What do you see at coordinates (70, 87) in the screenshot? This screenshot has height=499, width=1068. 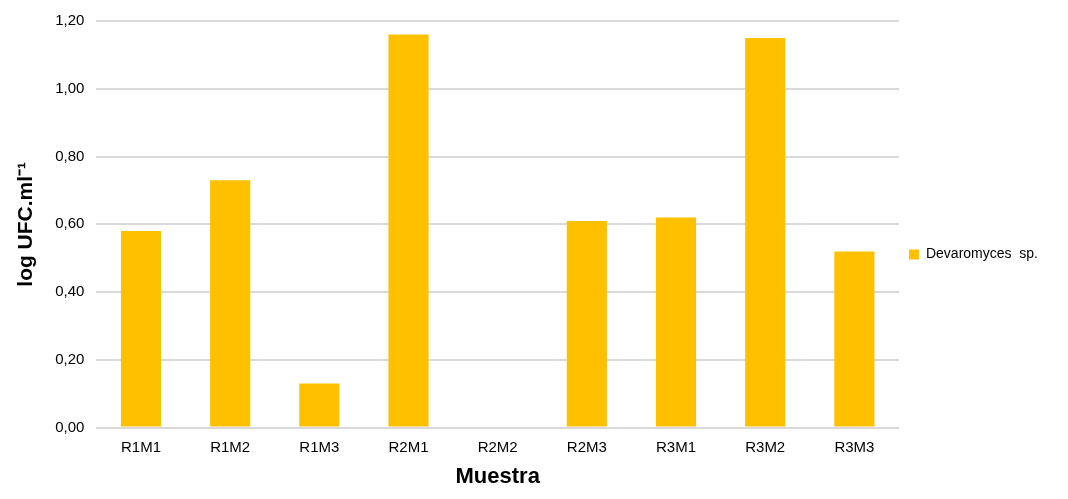 I see `y-tick-label: 1,00` at bounding box center [70, 87].